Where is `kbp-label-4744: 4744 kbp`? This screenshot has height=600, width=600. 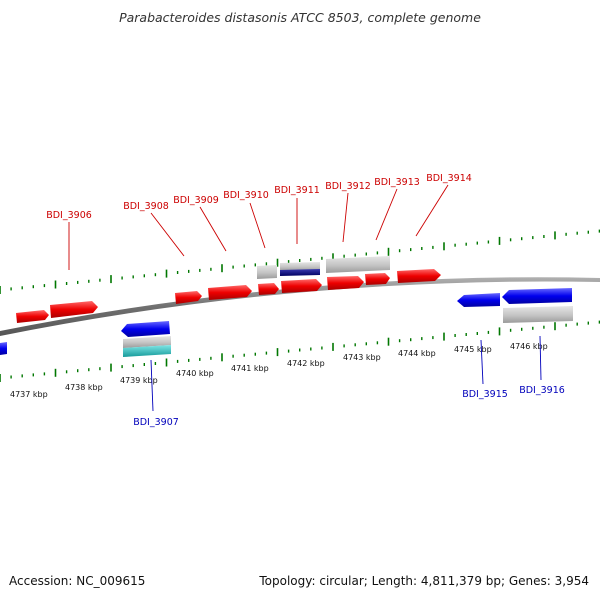 kbp-label-4744: 4744 kbp is located at coordinates (417, 353).